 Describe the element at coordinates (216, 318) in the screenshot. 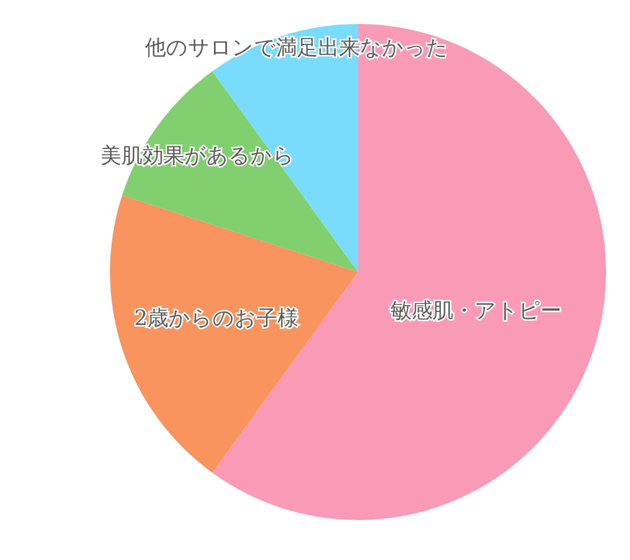

I see `slice-label: 2歳からのお子様` at that location.